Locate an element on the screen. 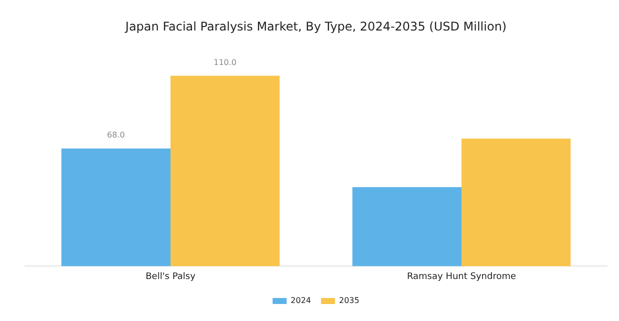 The image size is (619, 321). x-tick-label: Ramsay Hunt Syndrome is located at coordinates (461, 277).